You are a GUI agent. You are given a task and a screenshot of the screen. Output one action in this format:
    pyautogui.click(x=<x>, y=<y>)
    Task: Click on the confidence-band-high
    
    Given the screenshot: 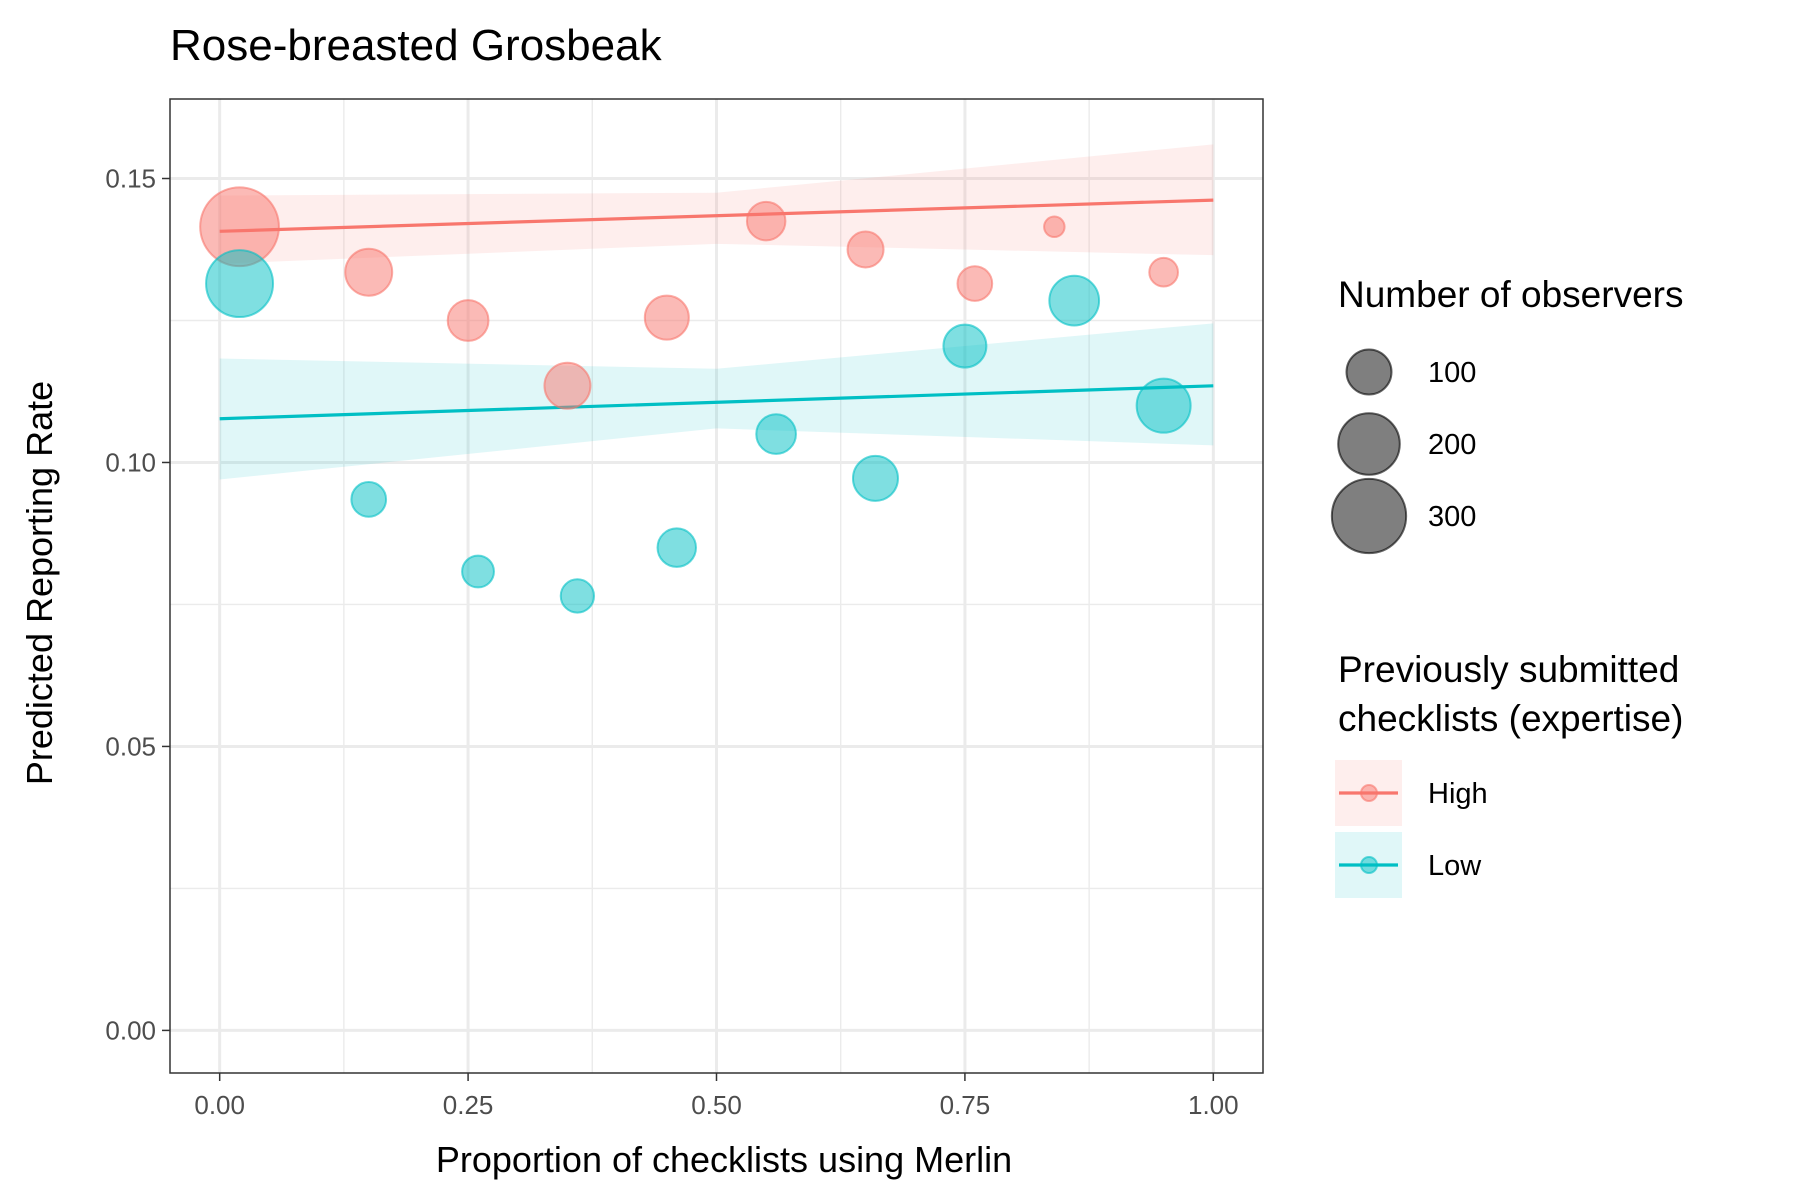 What is the action you would take?
    pyautogui.click(x=716, y=204)
    